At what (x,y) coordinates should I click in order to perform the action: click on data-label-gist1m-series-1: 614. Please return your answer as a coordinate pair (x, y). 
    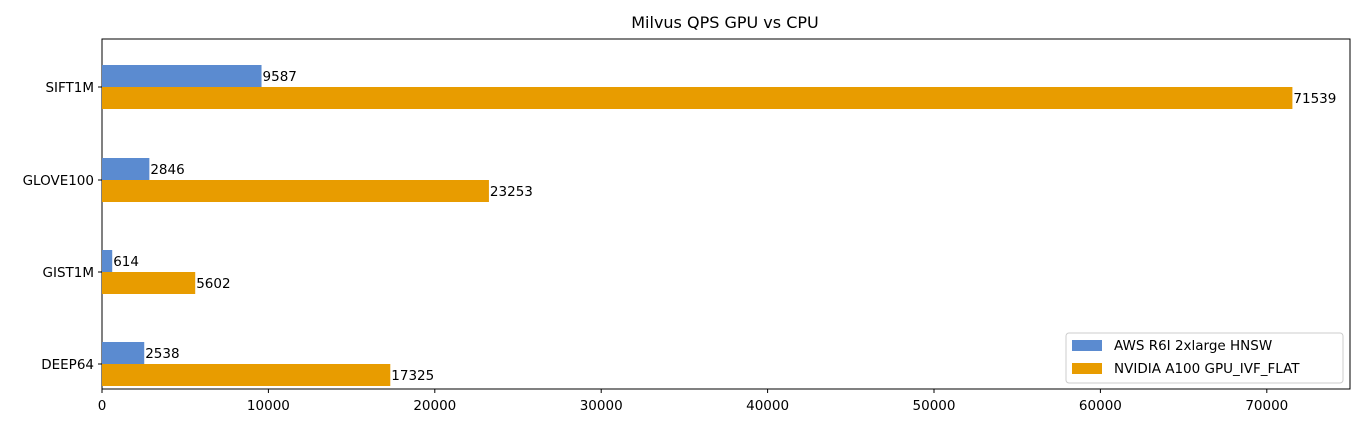
    Looking at the image, I should click on (126, 262).